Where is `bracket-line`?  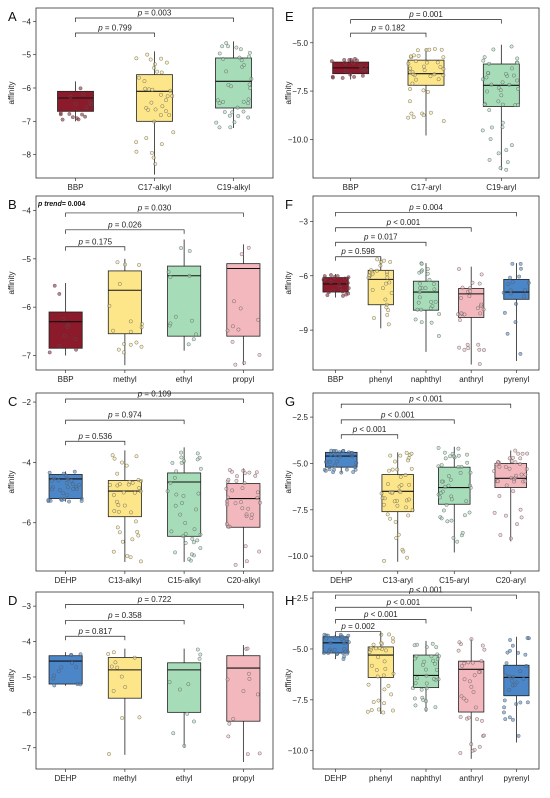
bracket-line is located at coordinates (426, 597).